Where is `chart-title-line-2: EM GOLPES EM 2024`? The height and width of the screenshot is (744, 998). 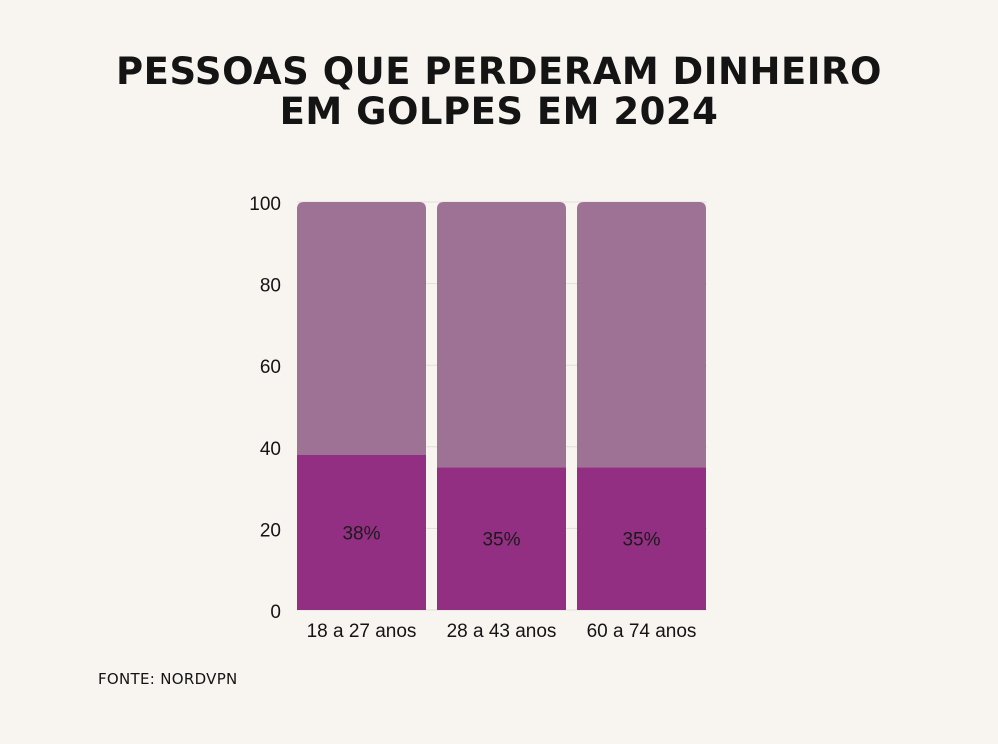
chart-title-line-2: EM GOLPES EM 2024 is located at coordinates (499, 111).